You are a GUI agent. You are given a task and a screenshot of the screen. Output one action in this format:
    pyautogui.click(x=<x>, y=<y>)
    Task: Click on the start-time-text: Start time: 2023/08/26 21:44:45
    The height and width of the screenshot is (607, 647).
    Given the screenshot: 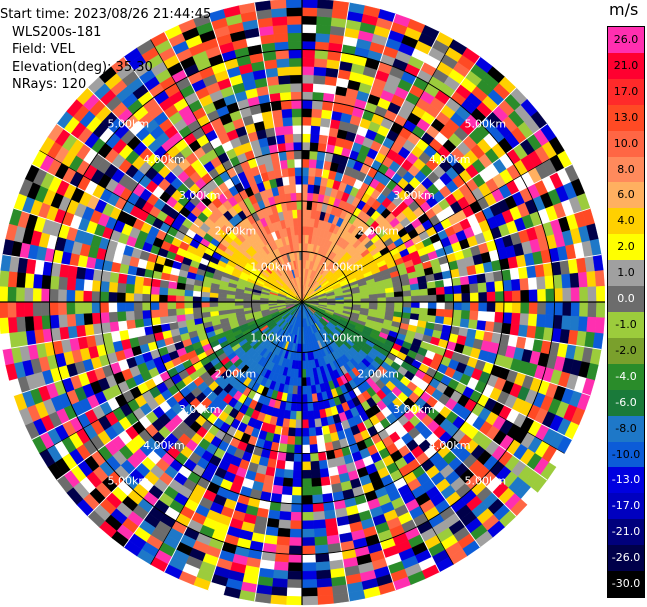 What is the action you would take?
    pyautogui.click(x=106, y=14)
    